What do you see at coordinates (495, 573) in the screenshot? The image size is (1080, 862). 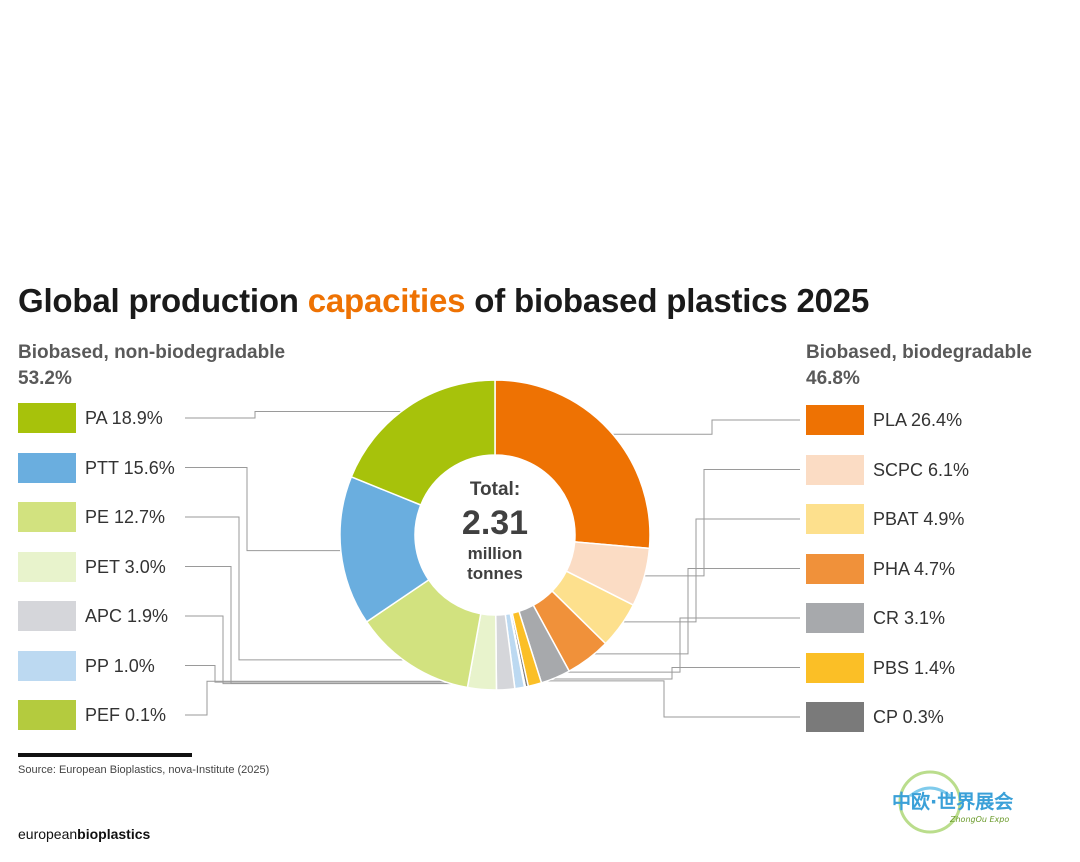 I see `total-unit-line2: tonnes` at bounding box center [495, 573].